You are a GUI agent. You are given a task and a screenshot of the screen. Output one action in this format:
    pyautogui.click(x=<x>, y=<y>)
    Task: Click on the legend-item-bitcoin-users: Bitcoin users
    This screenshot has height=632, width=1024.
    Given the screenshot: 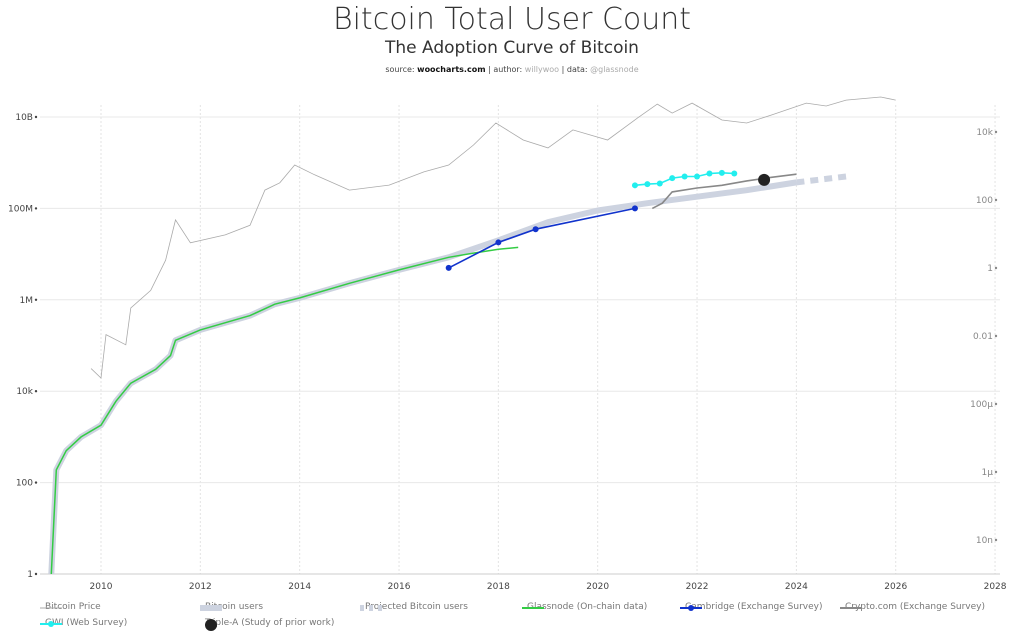 What is the action you would take?
    pyautogui.click(x=231, y=607)
    